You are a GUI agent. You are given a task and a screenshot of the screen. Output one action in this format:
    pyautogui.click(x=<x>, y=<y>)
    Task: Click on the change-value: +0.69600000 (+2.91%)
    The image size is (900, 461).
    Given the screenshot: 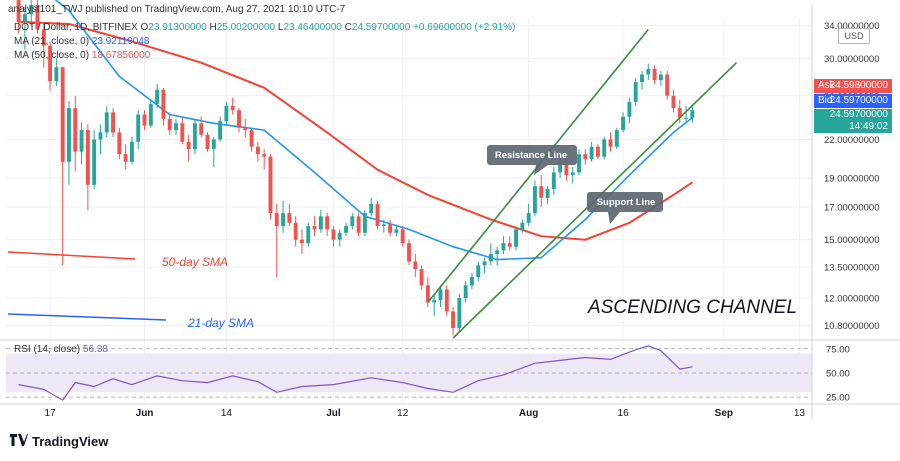 What is the action you would take?
    pyautogui.click(x=464, y=27)
    